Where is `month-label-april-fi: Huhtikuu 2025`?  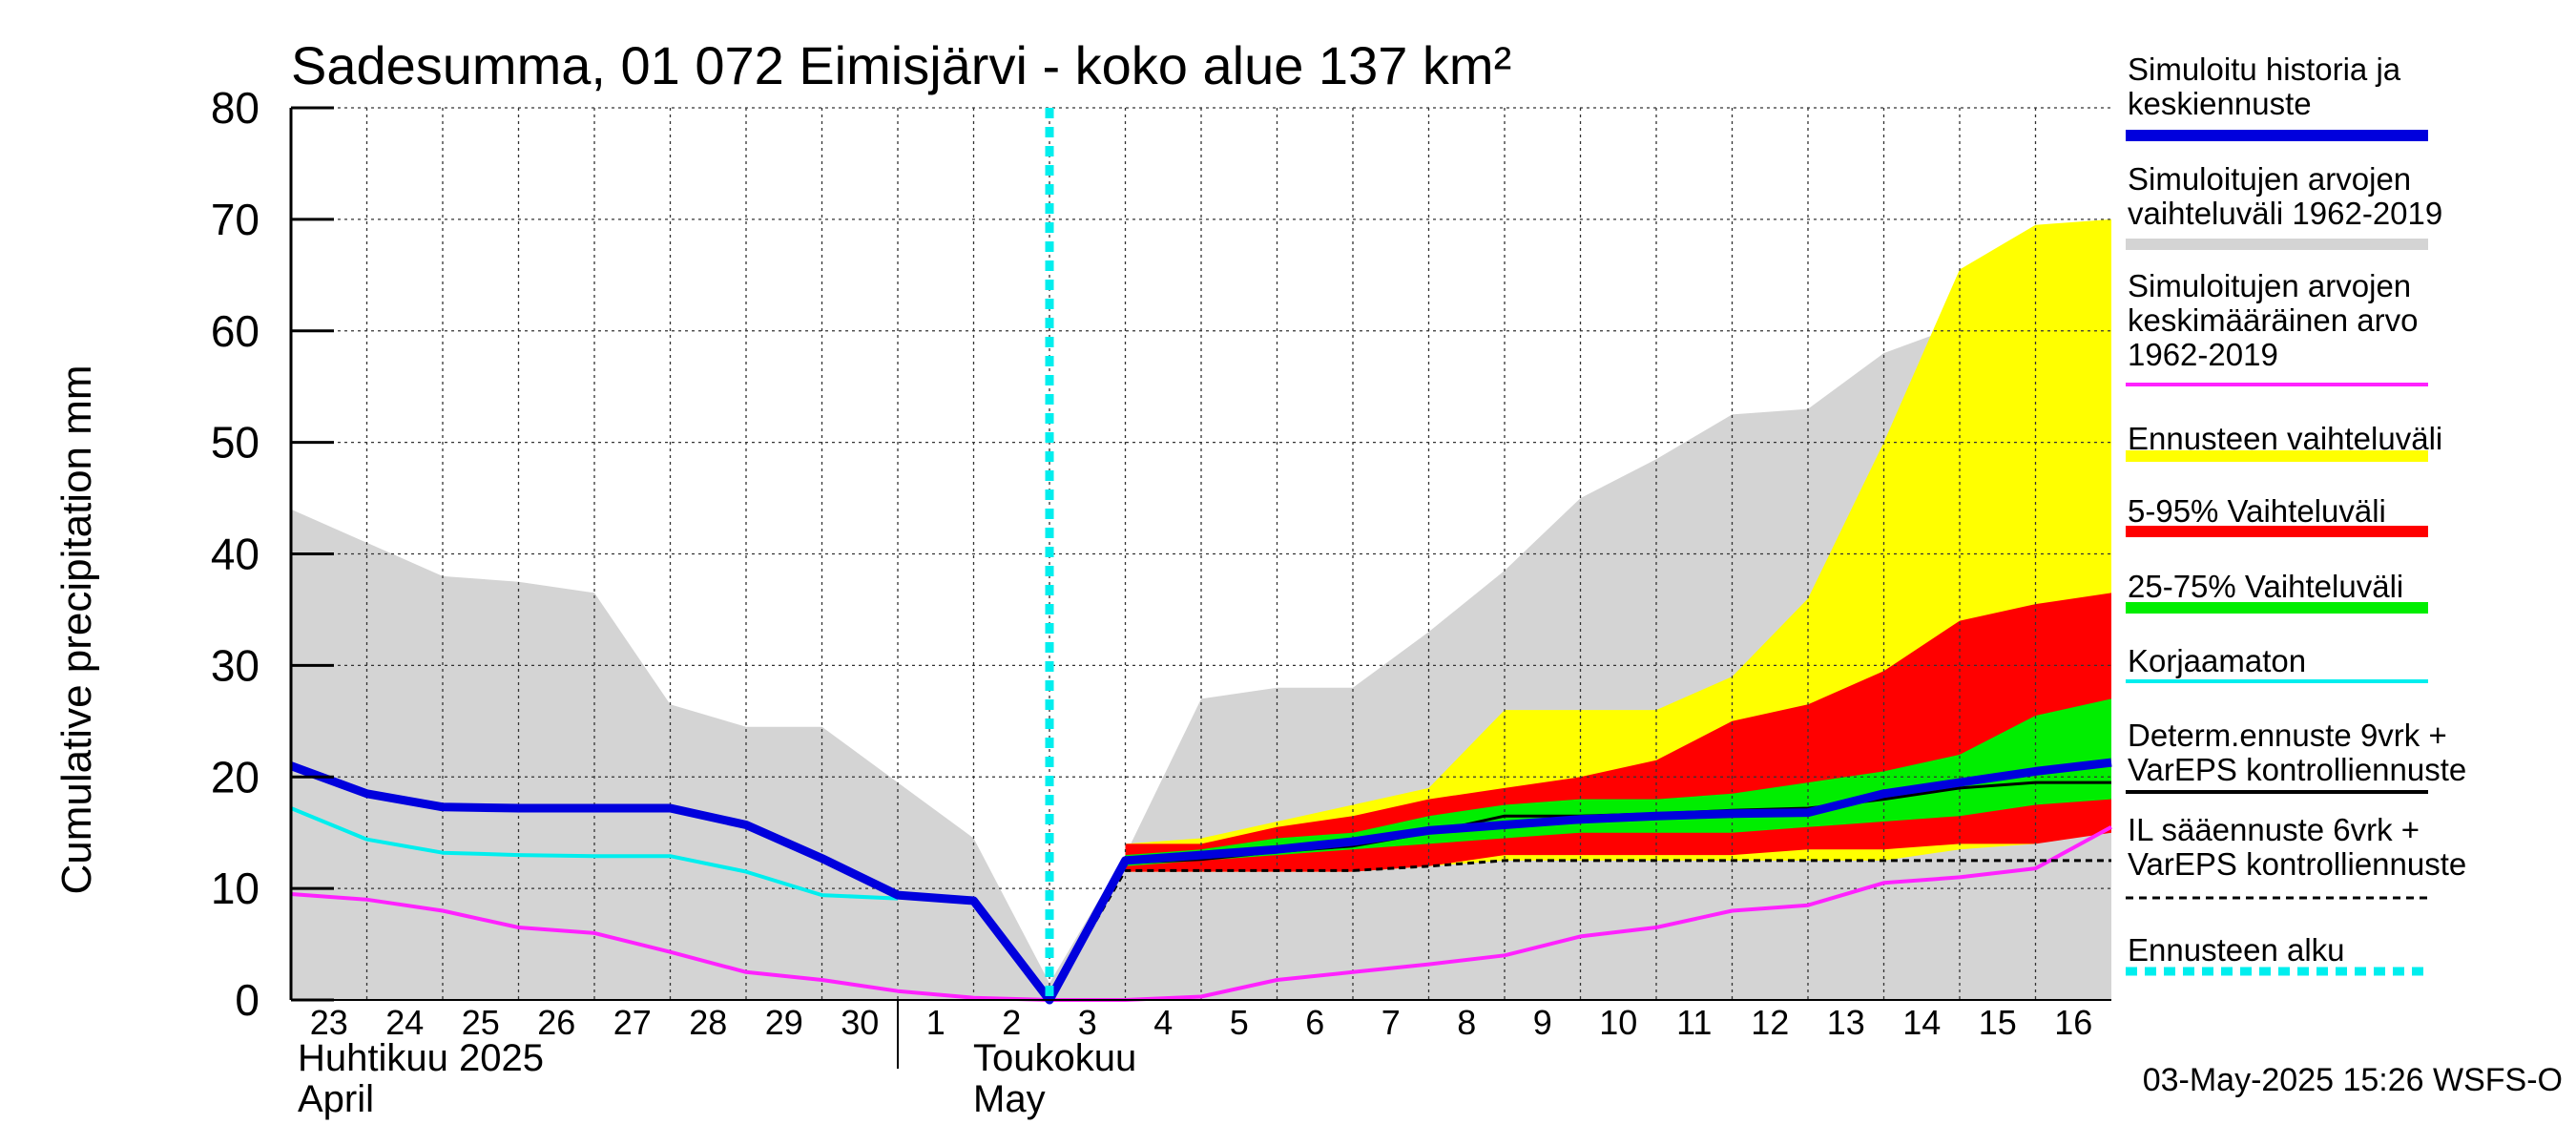
month-label-april-fi: Huhtikuu 2025 is located at coordinates (421, 1058).